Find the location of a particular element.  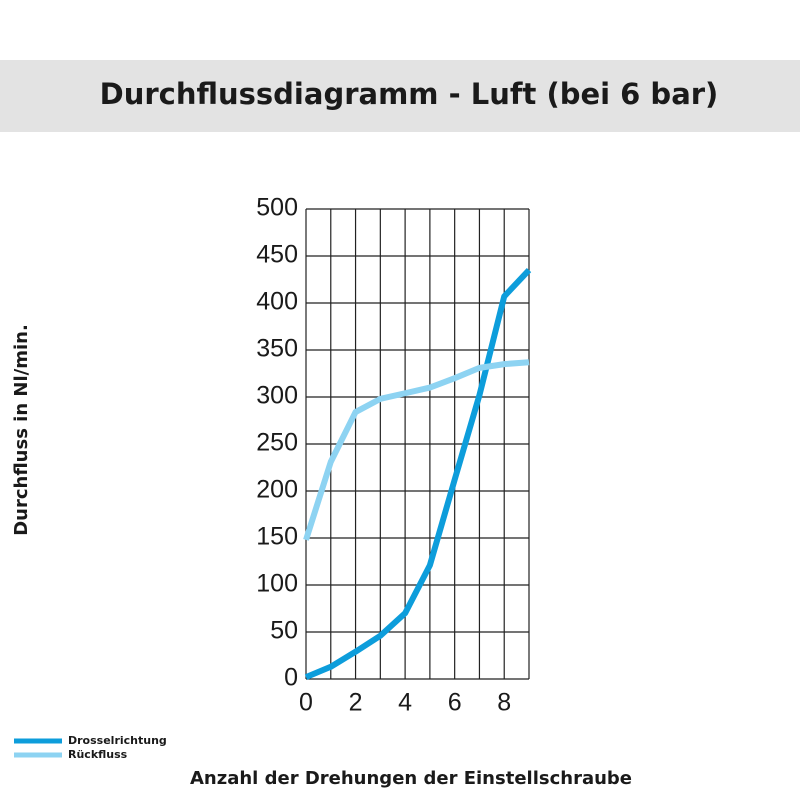

y-tick-label: 0 is located at coordinates (291, 678).